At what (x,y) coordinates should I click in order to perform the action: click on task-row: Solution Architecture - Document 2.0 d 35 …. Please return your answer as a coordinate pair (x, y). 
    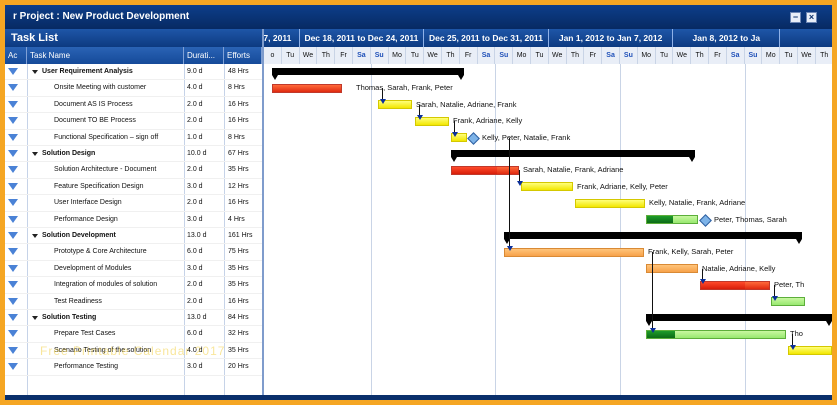
    Looking at the image, I should click on (133, 170).